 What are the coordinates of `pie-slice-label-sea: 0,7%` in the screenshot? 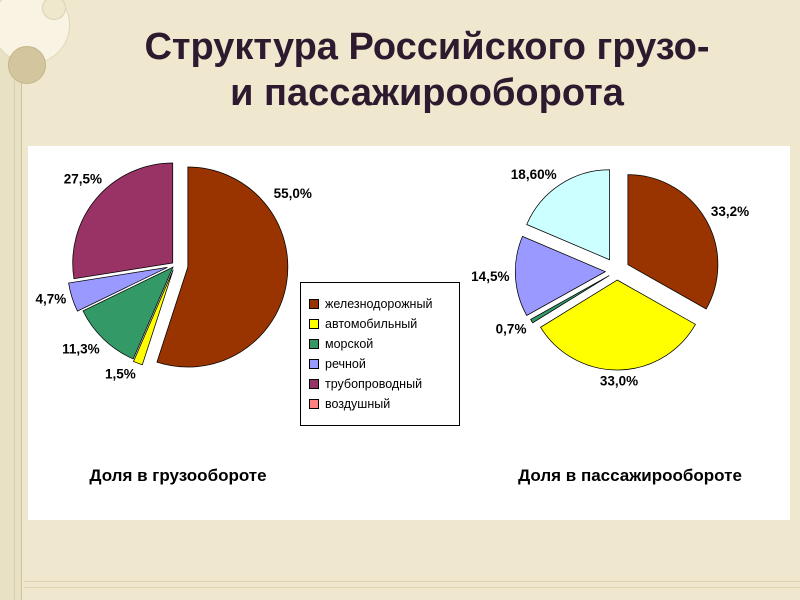 It's located at (511, 329).